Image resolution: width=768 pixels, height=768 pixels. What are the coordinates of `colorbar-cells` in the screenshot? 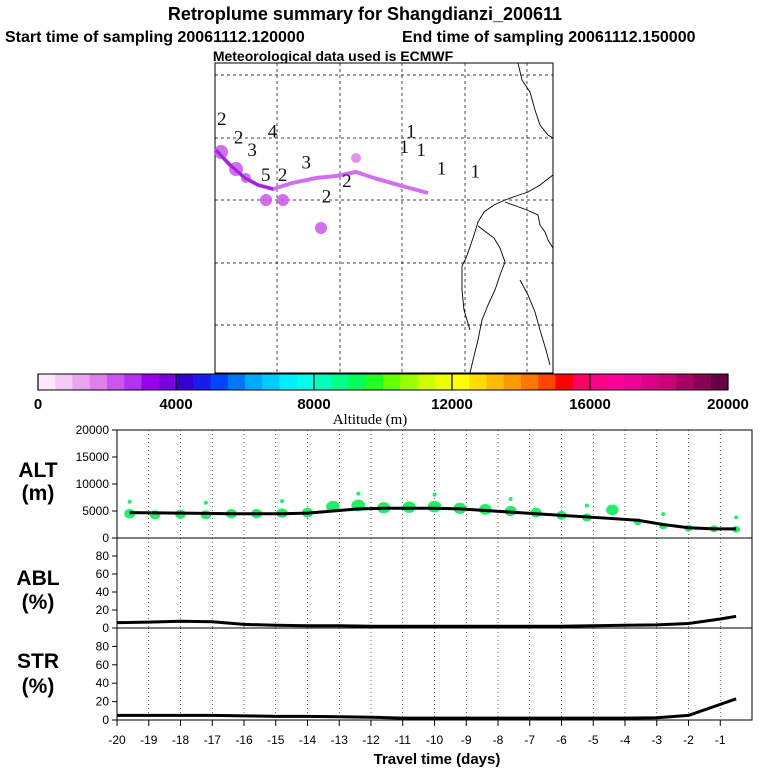 It's located at (383, 382).